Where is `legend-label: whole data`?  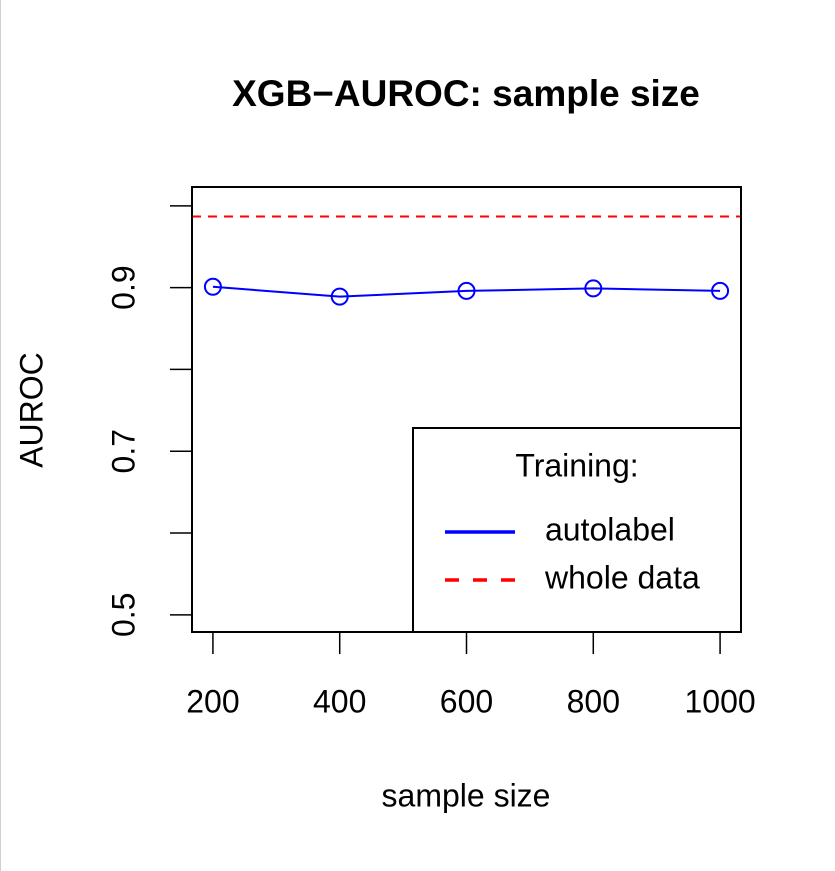
legend-label: whole data is located at coordinates (622, 577).